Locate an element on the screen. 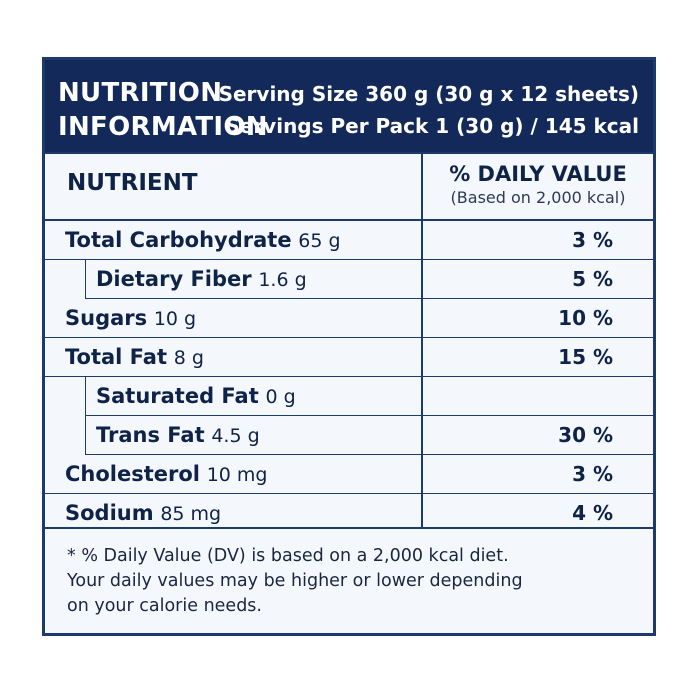  nutrient-name: Dietary Fiber is located at coordinates (174, 279).